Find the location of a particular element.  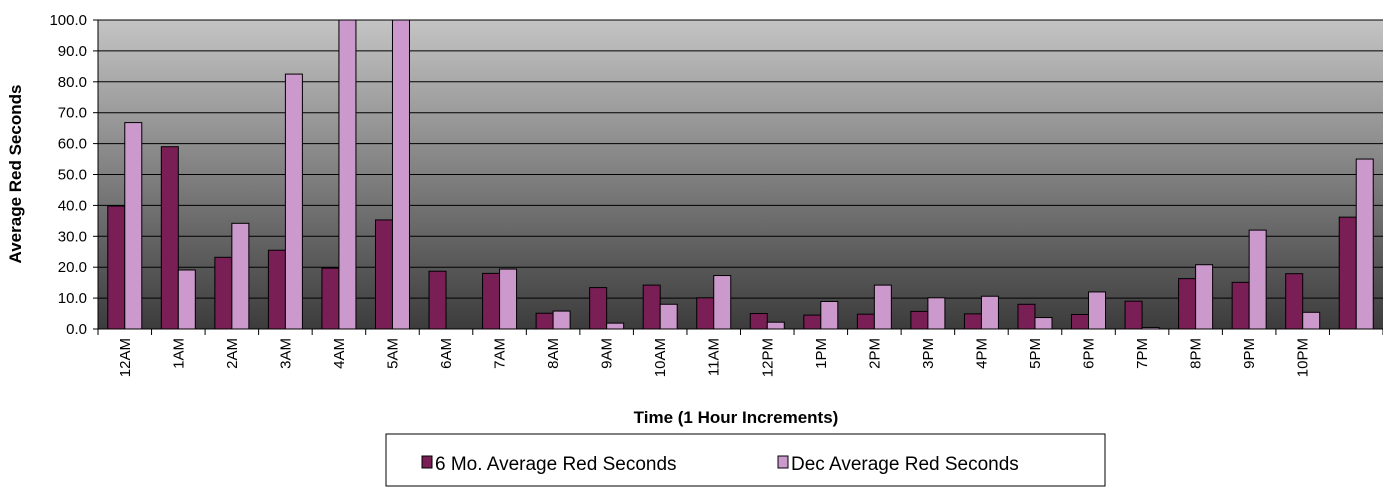

x-tick-label: 8PM is located at coordinates (1196, 353).